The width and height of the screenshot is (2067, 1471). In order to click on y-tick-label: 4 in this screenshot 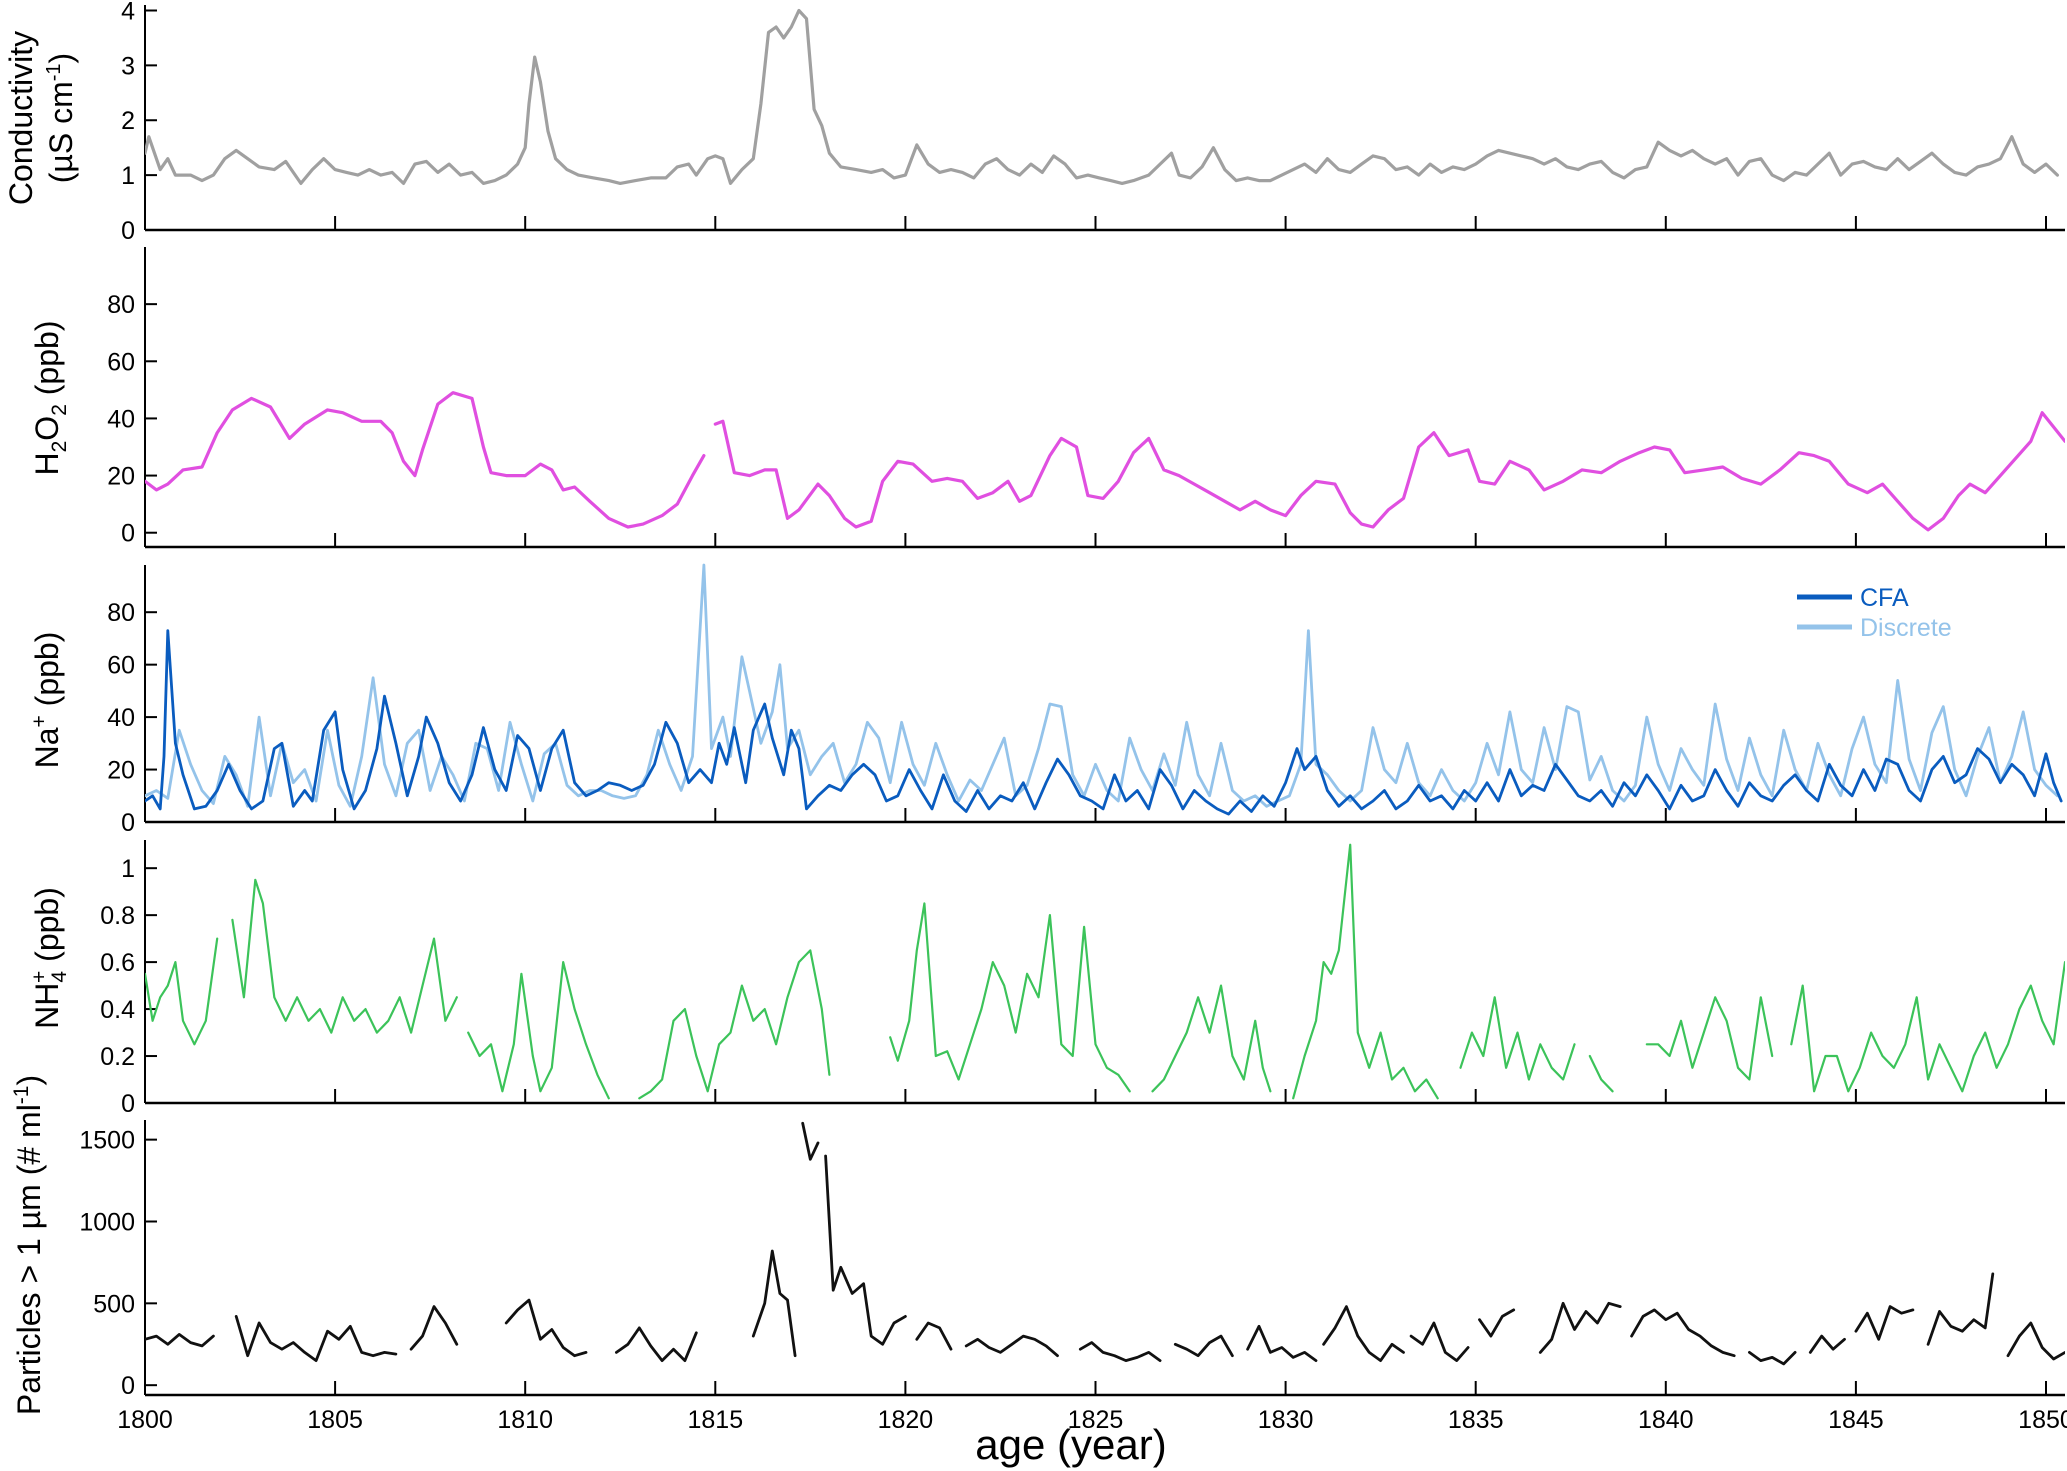, I will do `click(128, 12)`.